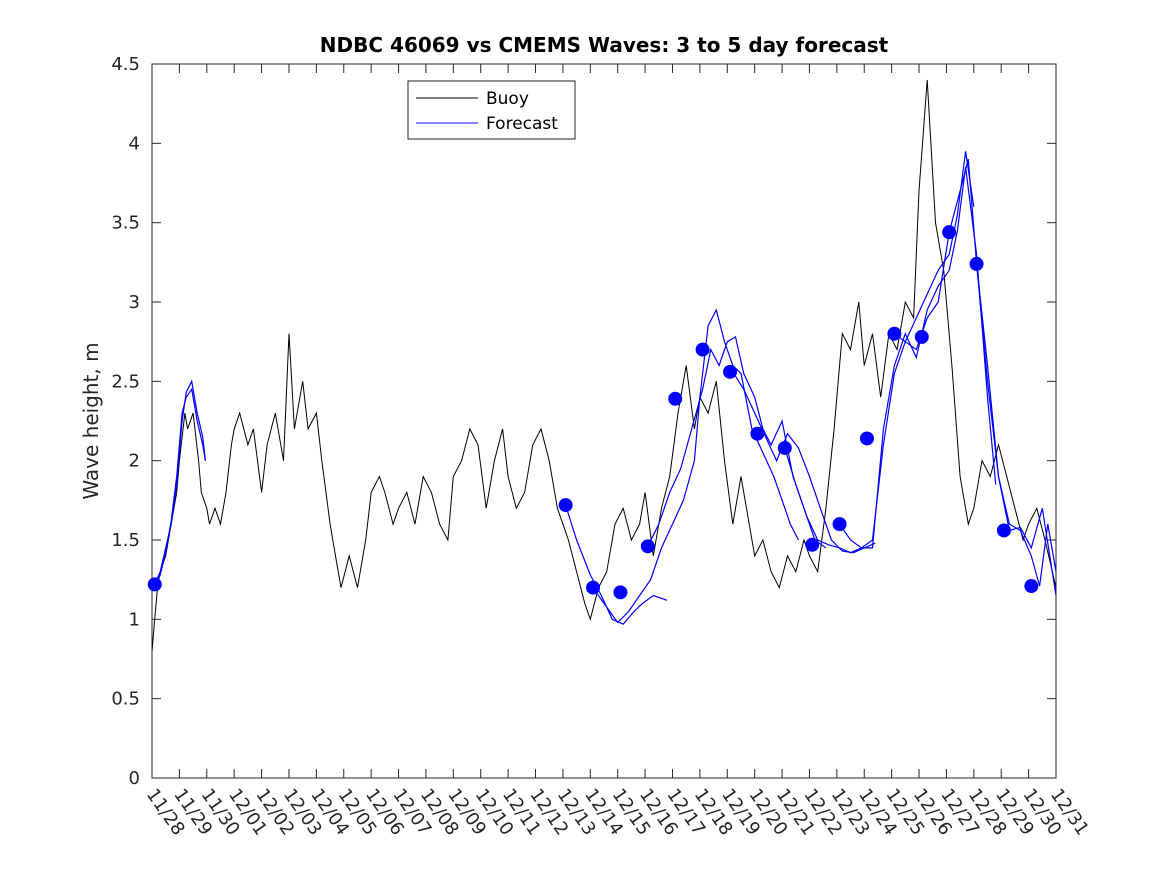 The image size is (1167, 875). What do you see at coordinates (125, 540) in the screenshot?
I see `y-tick-label: 1.5` at bounding box center [125, 540].